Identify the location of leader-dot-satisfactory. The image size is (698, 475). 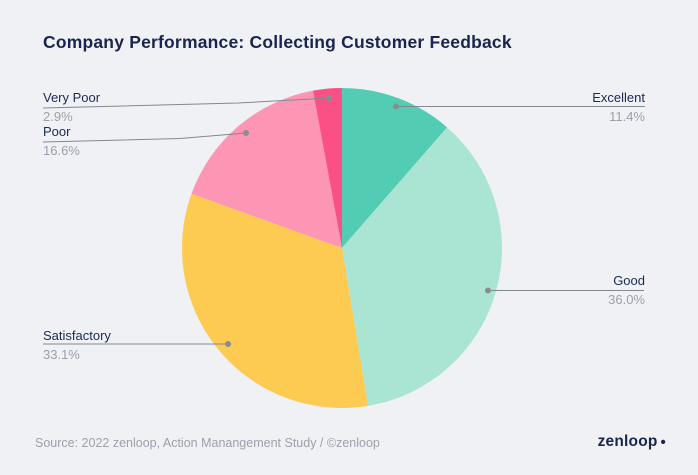
(228, 344).